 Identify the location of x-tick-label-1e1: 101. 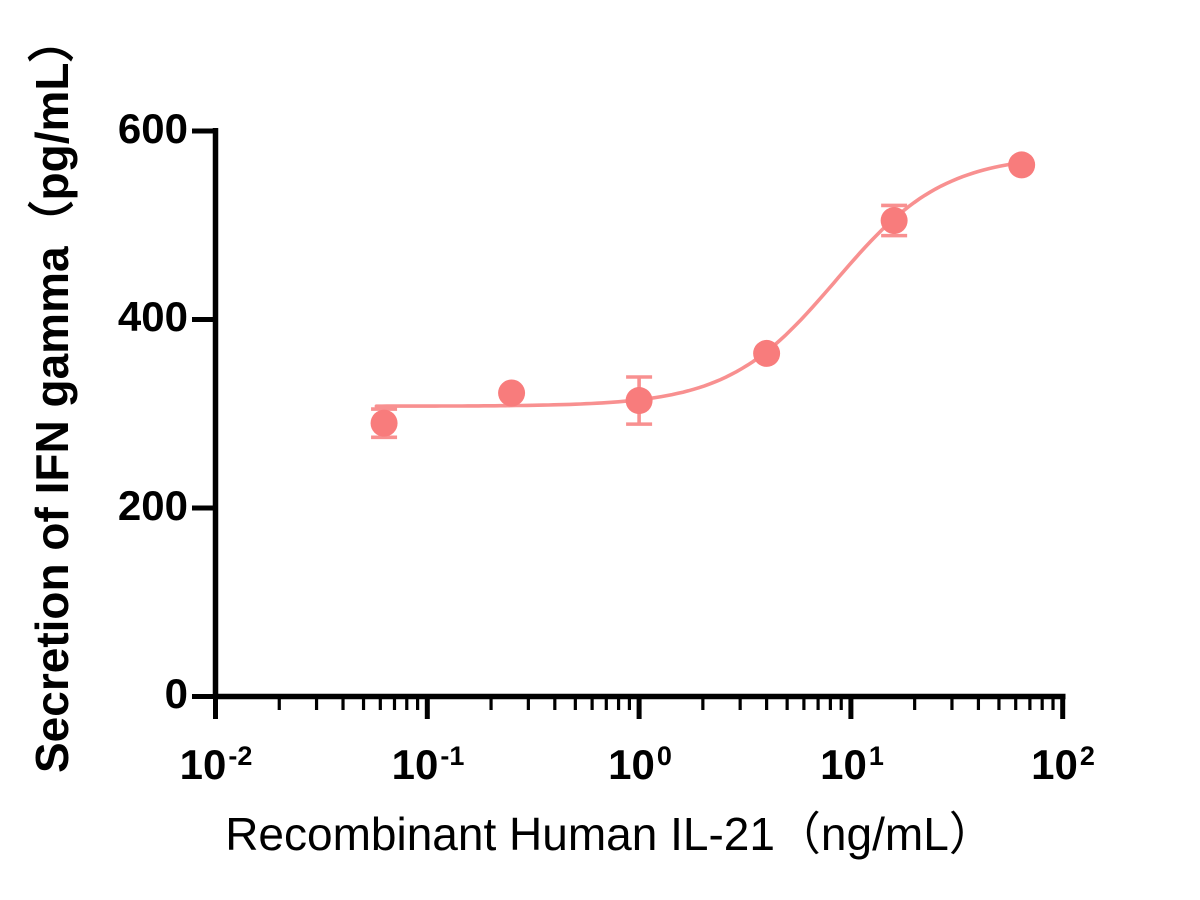
(852, 760).